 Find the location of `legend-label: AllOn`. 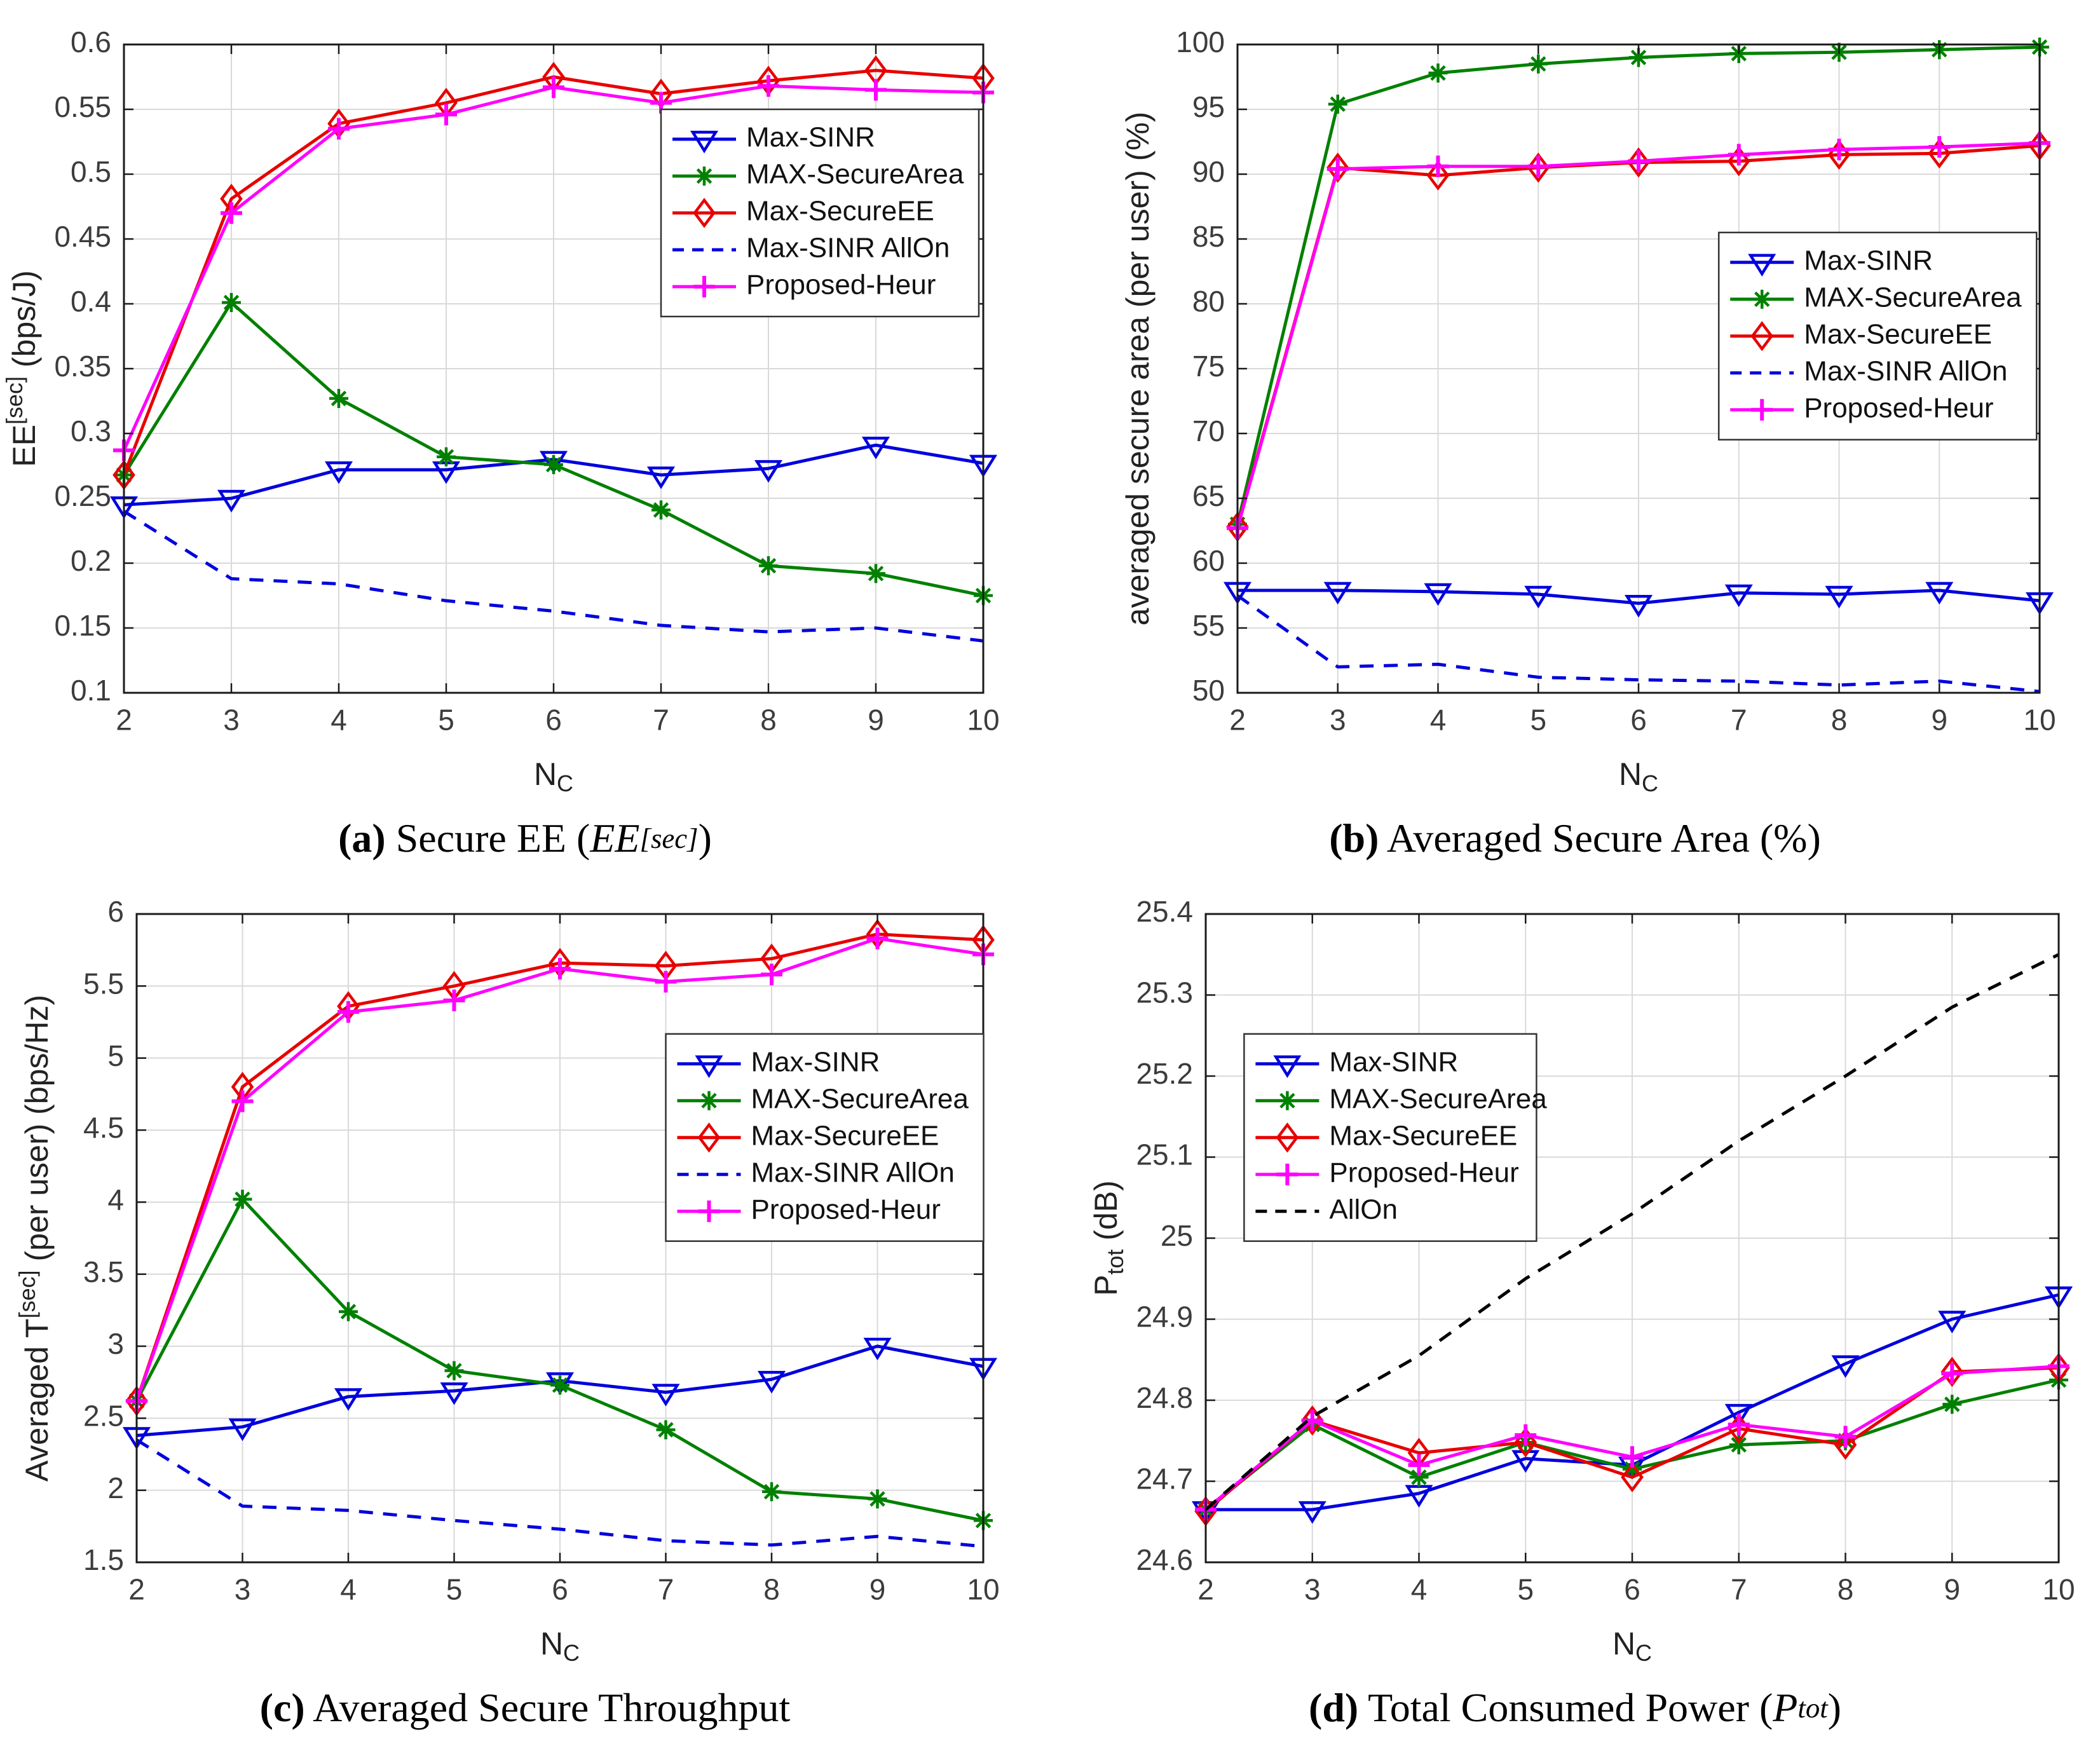

legend-label: AllOn is located at coordinates (1363, 1209).